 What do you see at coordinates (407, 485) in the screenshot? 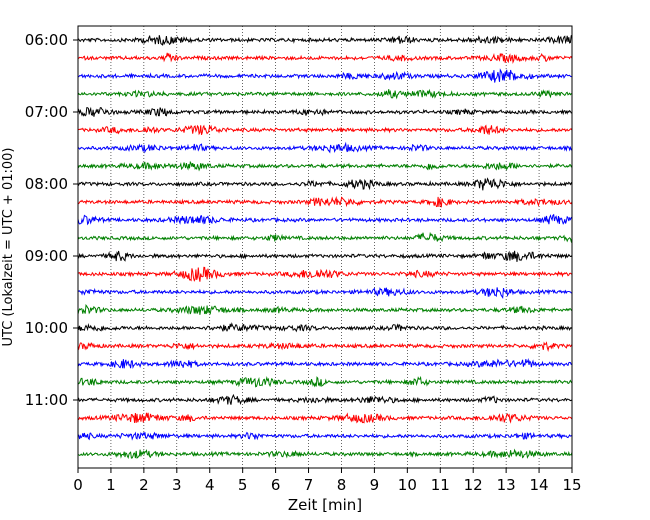
I see `x-tick-label: 10` at bounding box center [407, 485].